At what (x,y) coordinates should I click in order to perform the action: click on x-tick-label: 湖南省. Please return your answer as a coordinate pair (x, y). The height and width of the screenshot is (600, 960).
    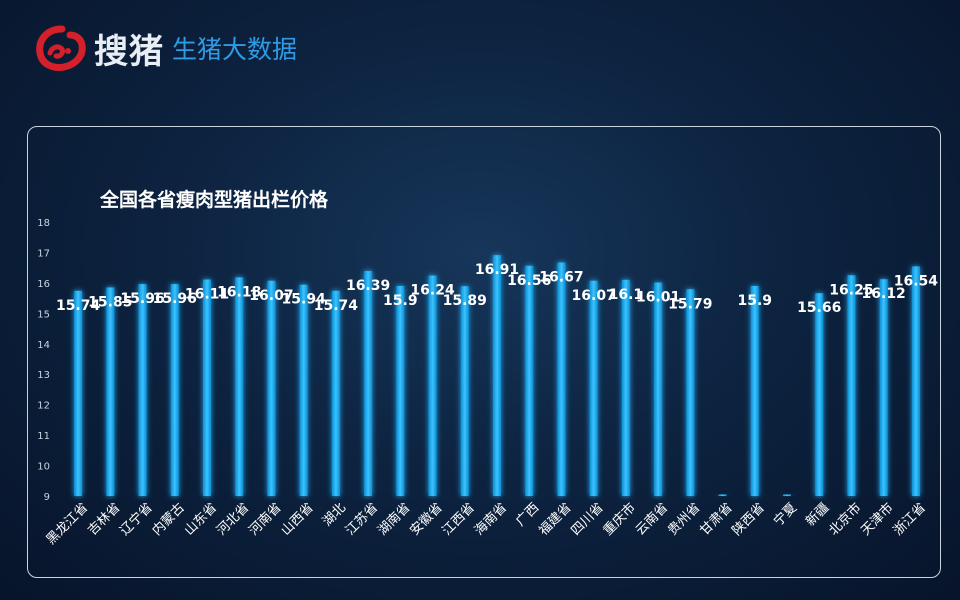
    Looking at the image, I should click on (393, 519).